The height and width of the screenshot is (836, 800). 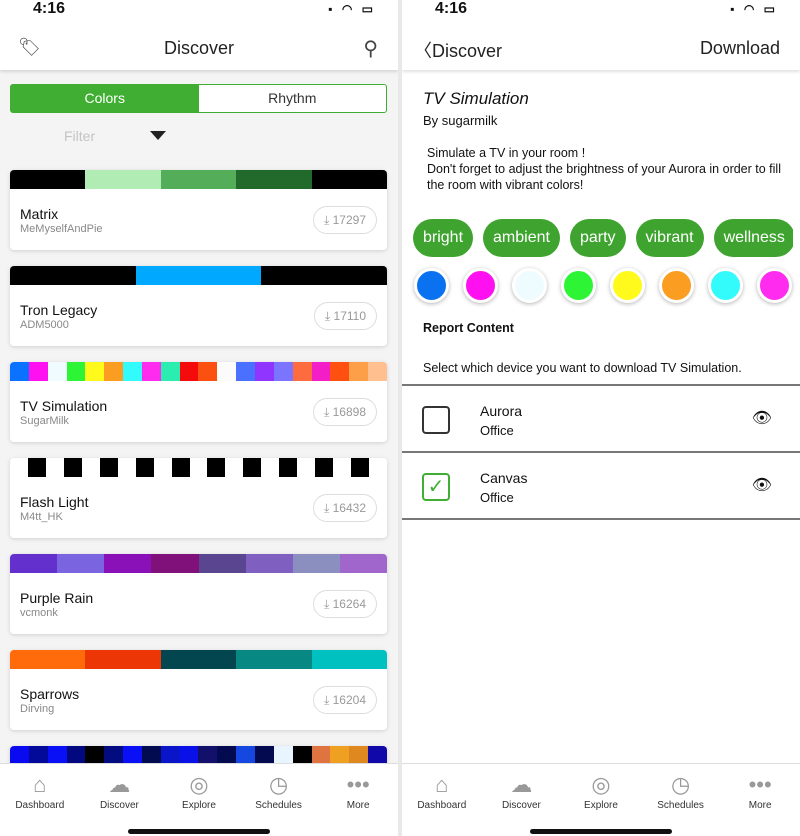 What do you see at coordinates (669, 238) in the screenshot?
I see `tag-chip: vibrant` at bounding box center [669, 238].